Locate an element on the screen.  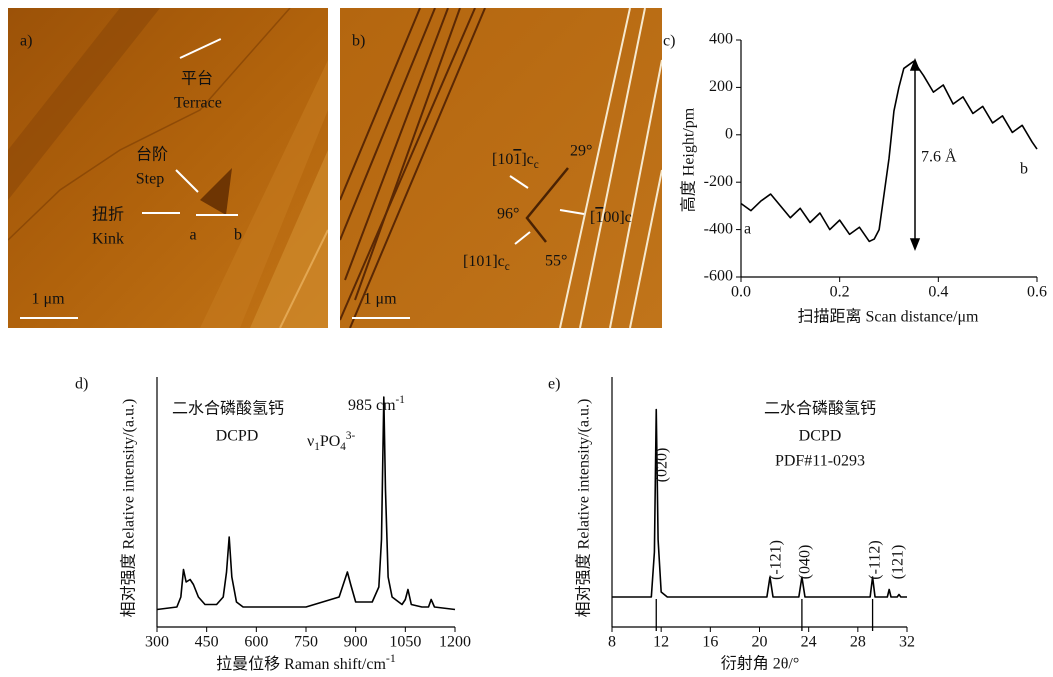
afm-image-a is located at coordinates (168, 168).